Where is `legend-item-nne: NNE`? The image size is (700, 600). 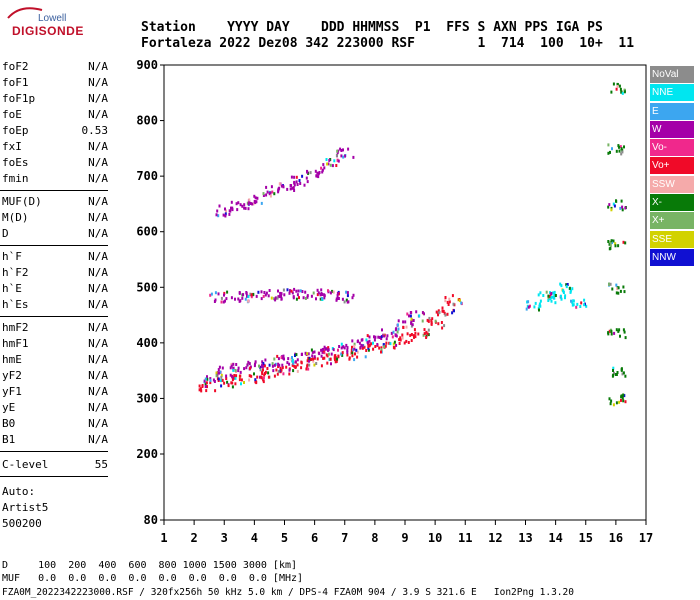 legend-item-nne: NNE is located at coordinates (672, 93).